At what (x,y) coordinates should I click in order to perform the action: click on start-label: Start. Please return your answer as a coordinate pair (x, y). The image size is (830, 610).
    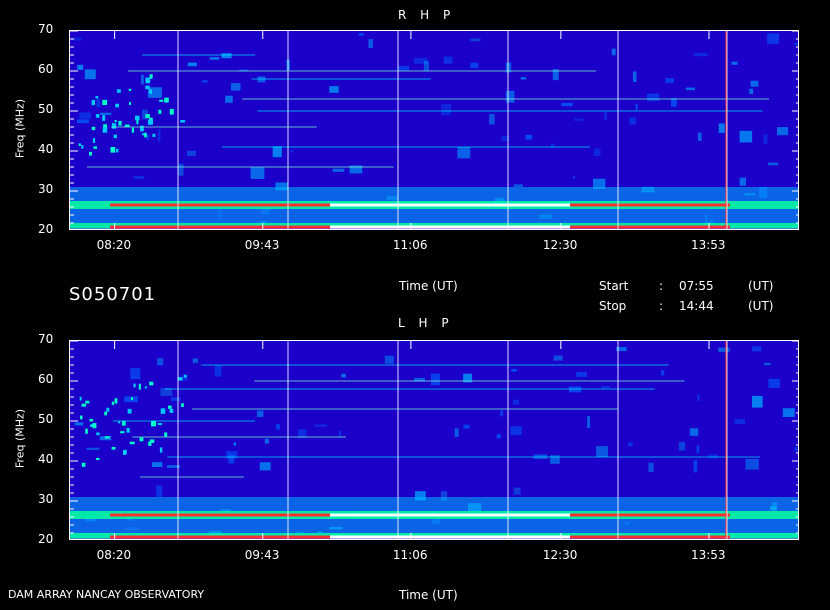
    Looking at the image, I should click on (614, 286).